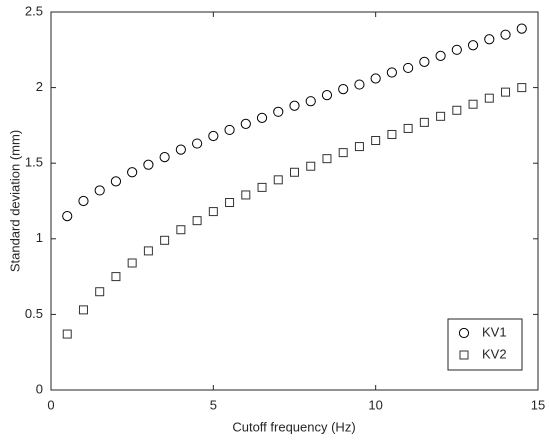  What do you see at coordinates (34, 313) in the screenshot?
I see `y-tick-label: 0.5` at bounding box center [34, 313].